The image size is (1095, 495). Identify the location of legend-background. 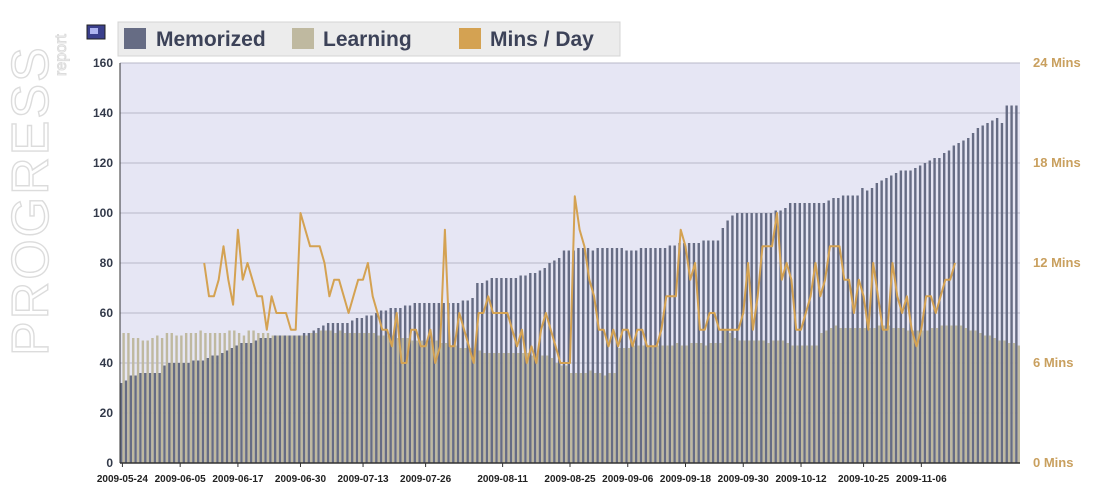
(369, 39).